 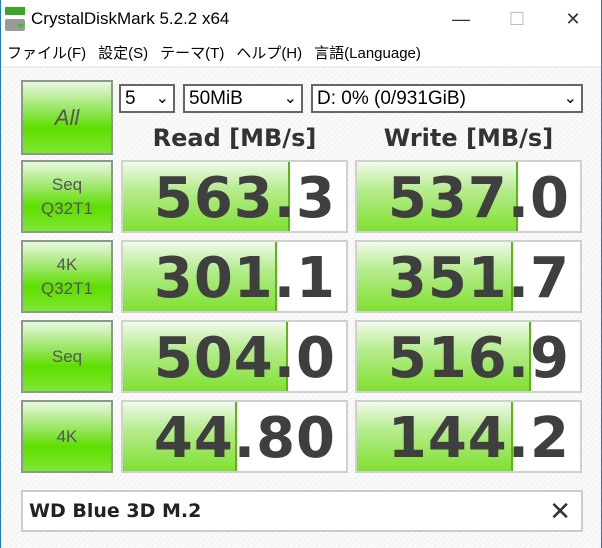 I want to click on window-title: CrystalDiskMark 5.2.2 x64, so click(x=130, y=18).